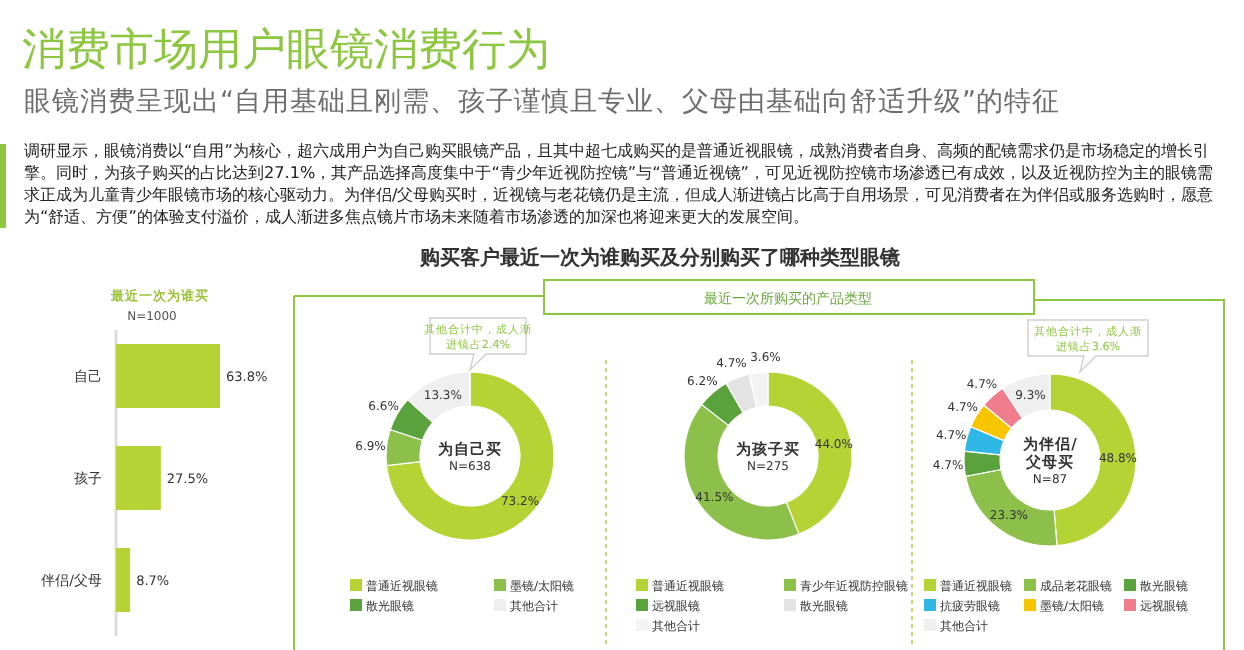 Image resolution: width=1244 pixels, height=650 pixels. Describe the element at coordinates (286, 52) in the screenshot. I see `text: 消费市场用户眼镜消费行为` at that location.